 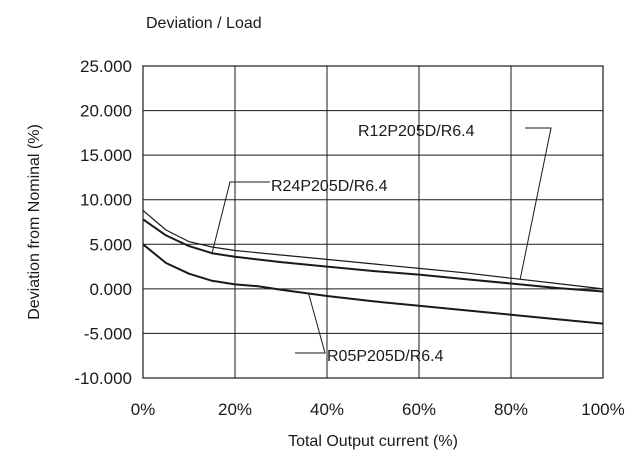 I want to click on y-tick-label: -5.000, so click(x=108, y=333).